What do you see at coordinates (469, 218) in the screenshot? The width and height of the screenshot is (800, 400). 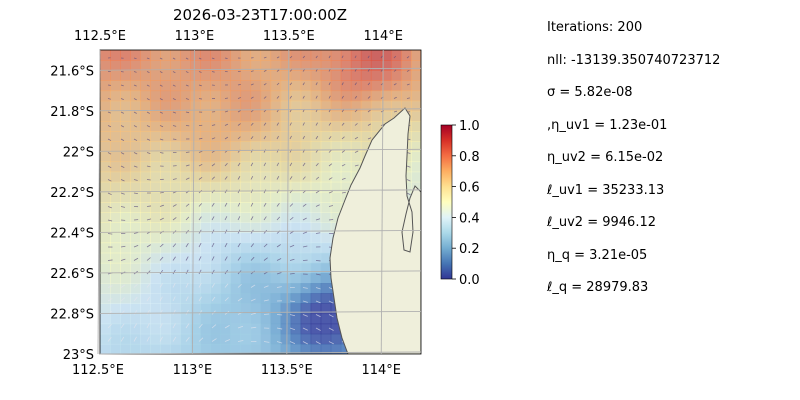 I see `colorbar-tick-label: 0.4` at bounding box center [469, 218].